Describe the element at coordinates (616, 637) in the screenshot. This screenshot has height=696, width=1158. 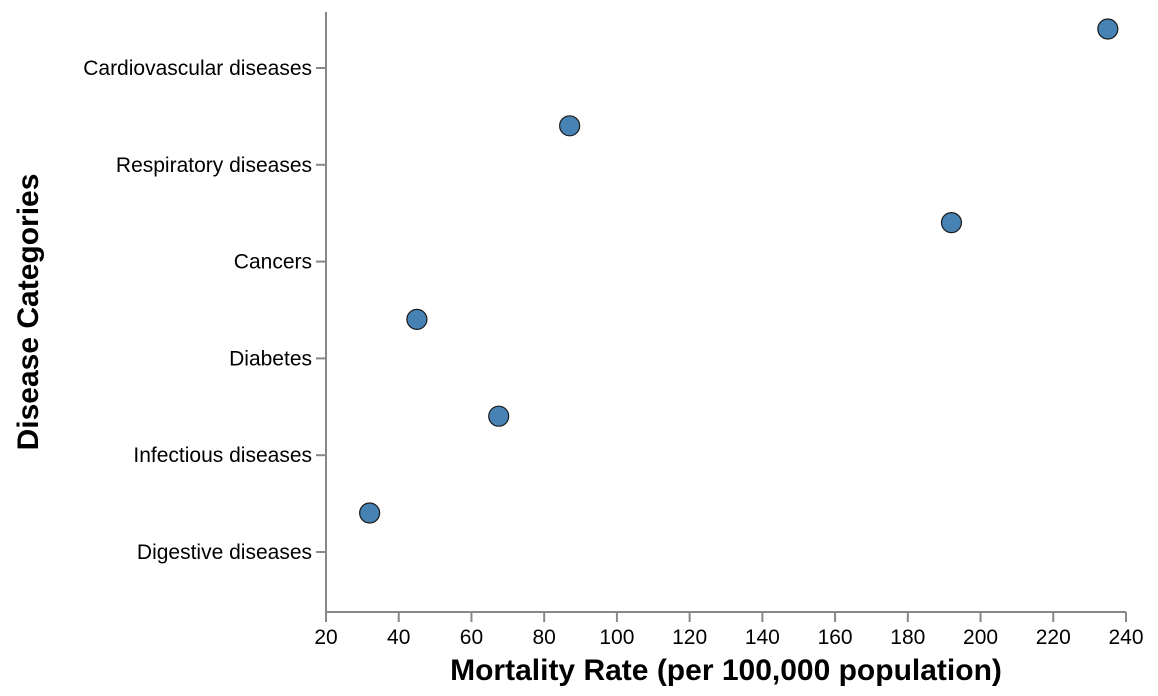
I see `x-tick-label: 100` at that location.